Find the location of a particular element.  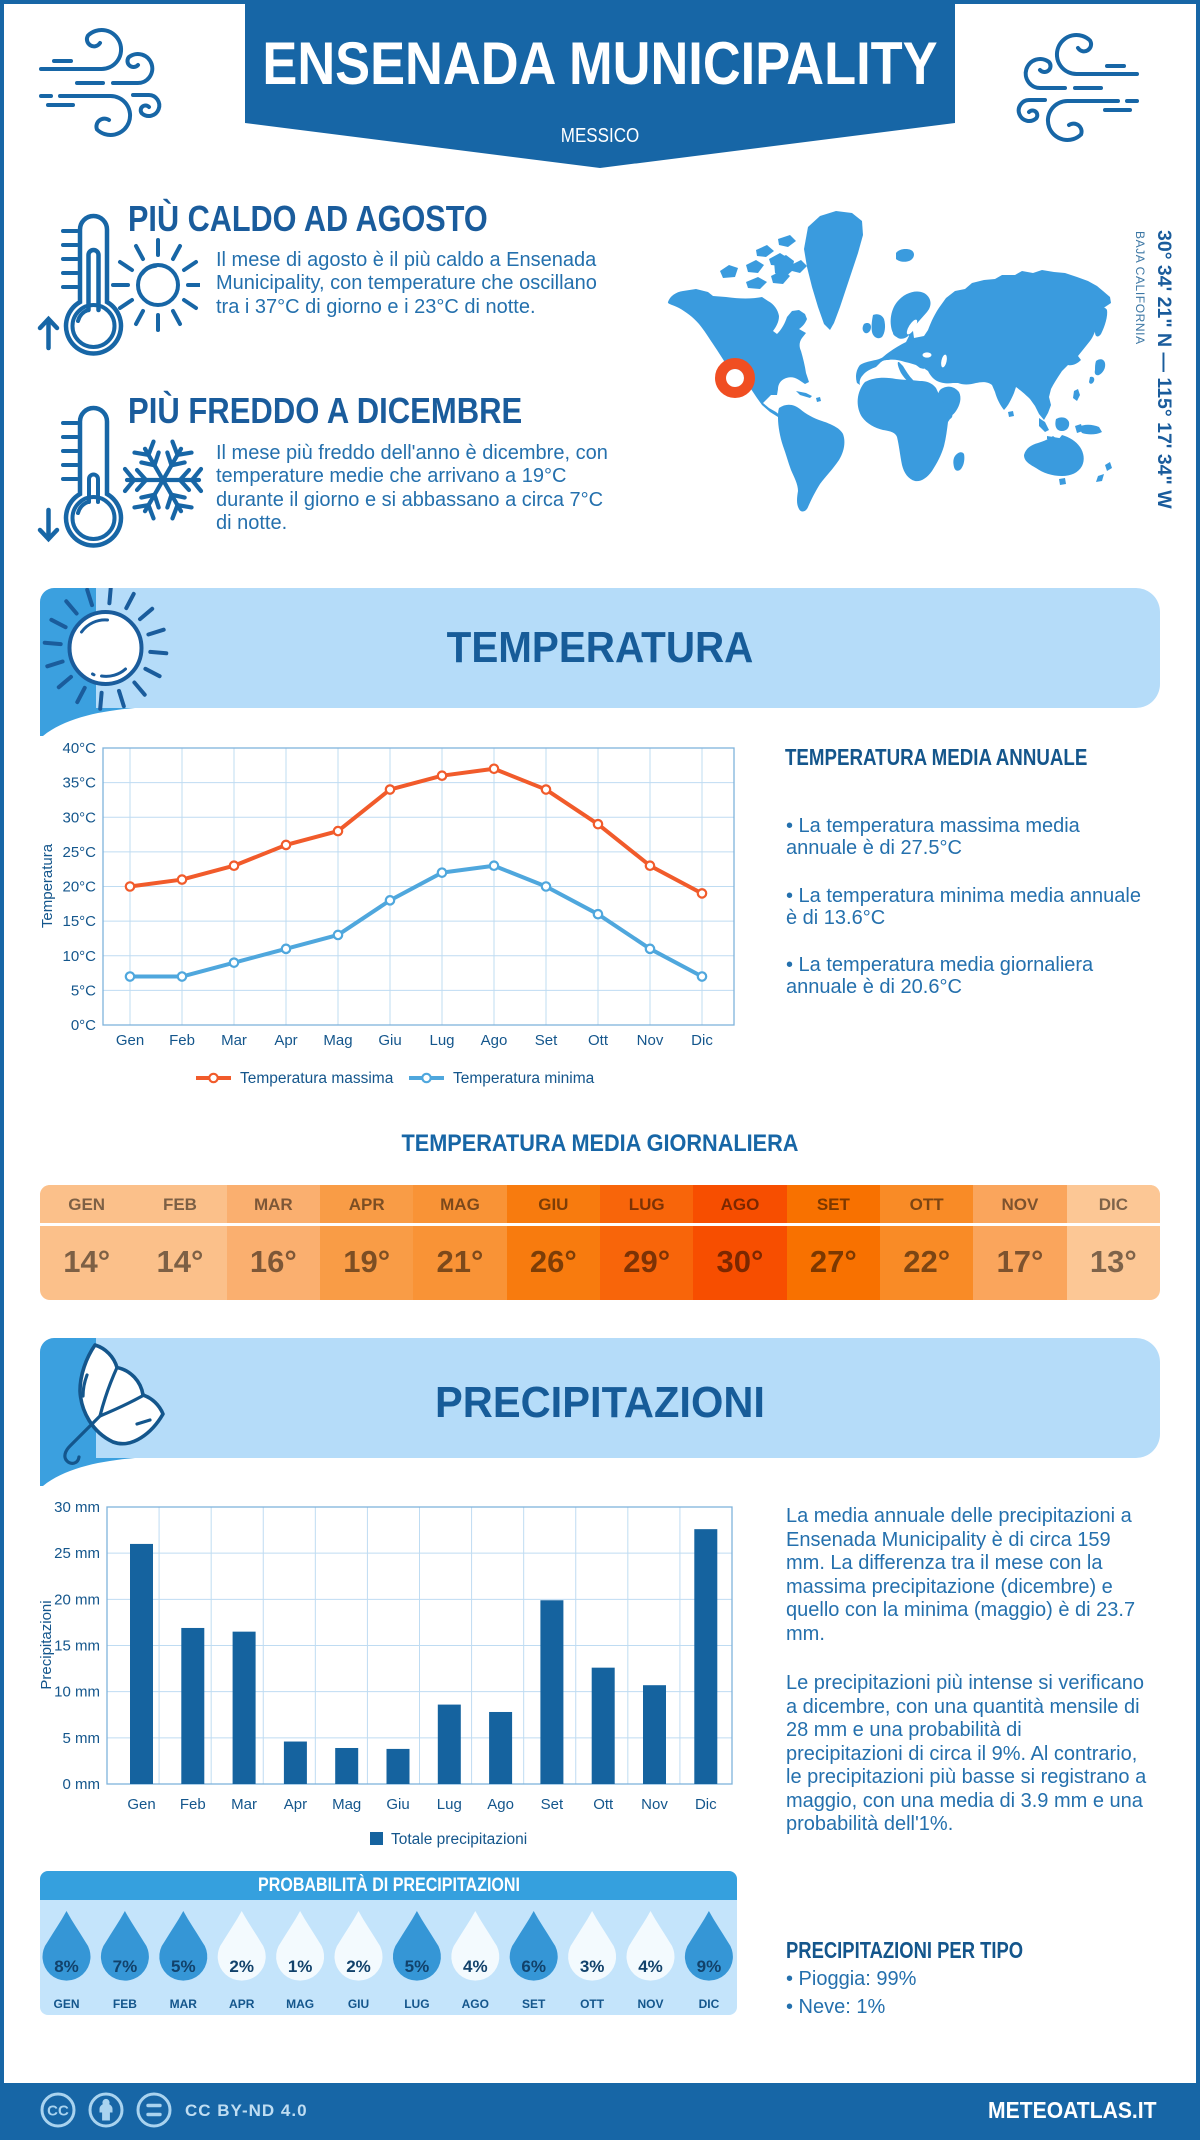

svg-text: Precipitazioni is located at coordinates (47, 1644).